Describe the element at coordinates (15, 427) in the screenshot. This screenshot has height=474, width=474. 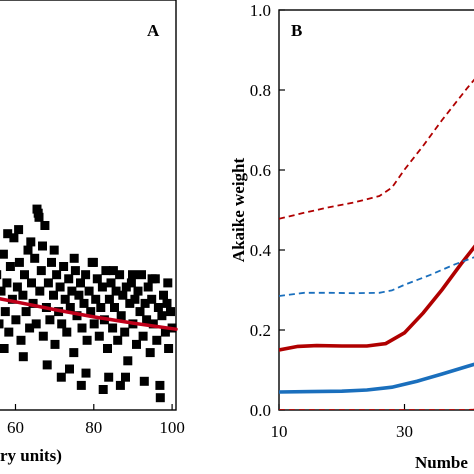
I see `panel-a-x-tick-label: 60` at that location.